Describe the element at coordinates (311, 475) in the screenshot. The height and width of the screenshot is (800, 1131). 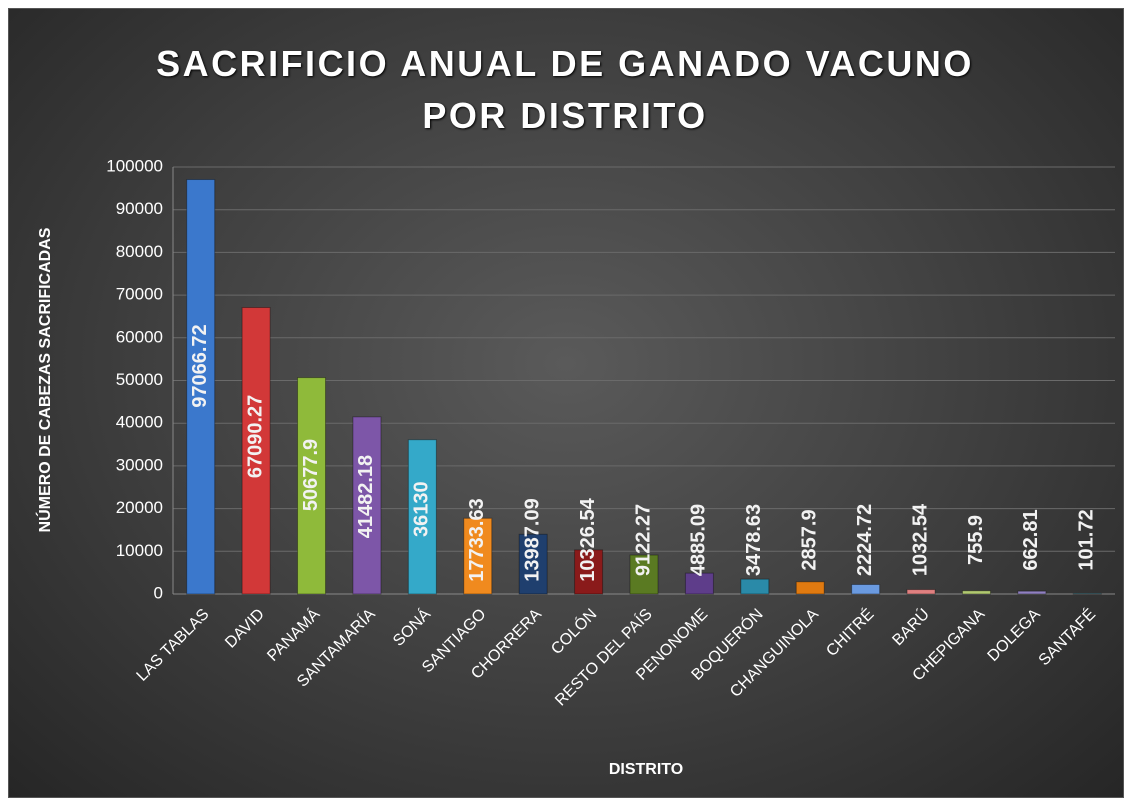
I see `data-label: 50677.9` at that location.